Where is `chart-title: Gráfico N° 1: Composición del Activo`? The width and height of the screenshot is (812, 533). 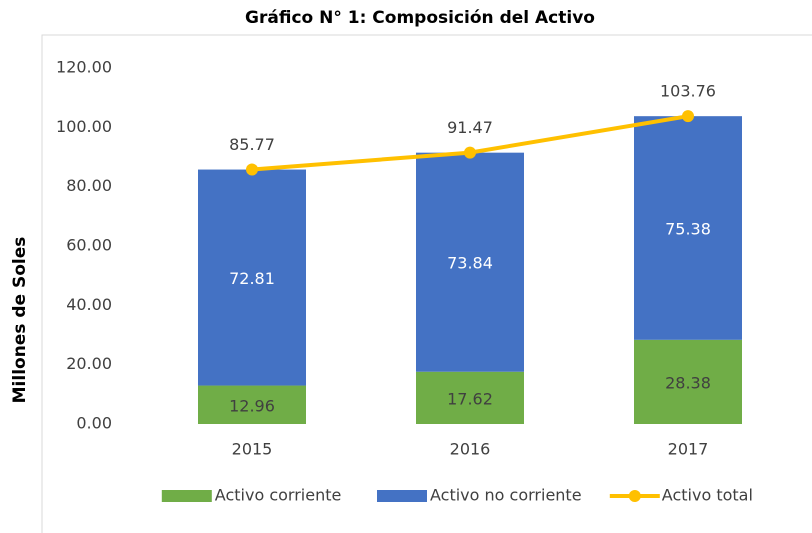 chart-title: Gráfico N° 1: Composición del Activo is located at coordinates (420, 18).